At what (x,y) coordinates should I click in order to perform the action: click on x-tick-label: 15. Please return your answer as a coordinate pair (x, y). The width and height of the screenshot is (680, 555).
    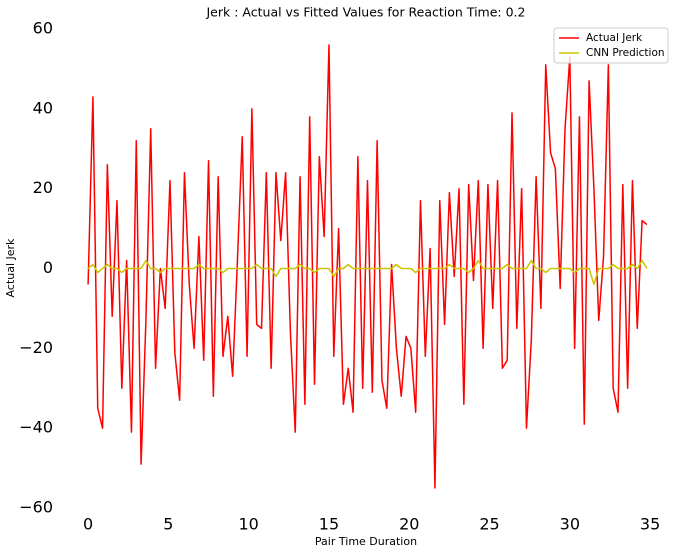
    Looking at the image, I should click on (329, 524).